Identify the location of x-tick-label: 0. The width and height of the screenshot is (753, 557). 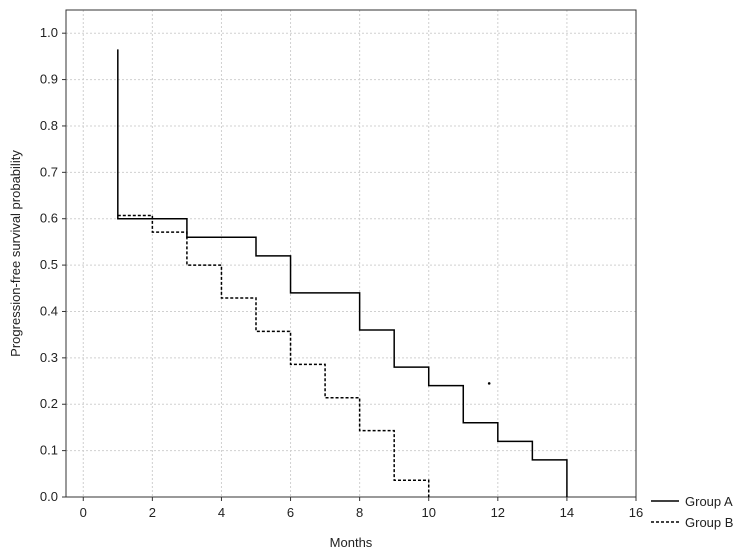
(83, 512).